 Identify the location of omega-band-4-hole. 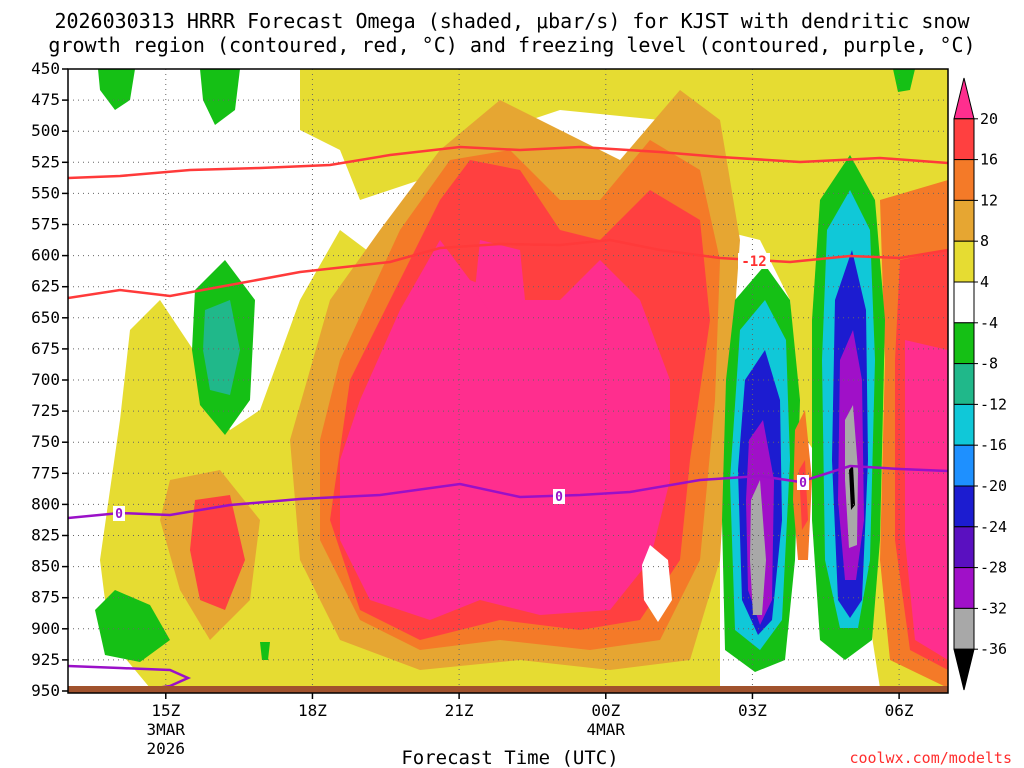
(657, 583).